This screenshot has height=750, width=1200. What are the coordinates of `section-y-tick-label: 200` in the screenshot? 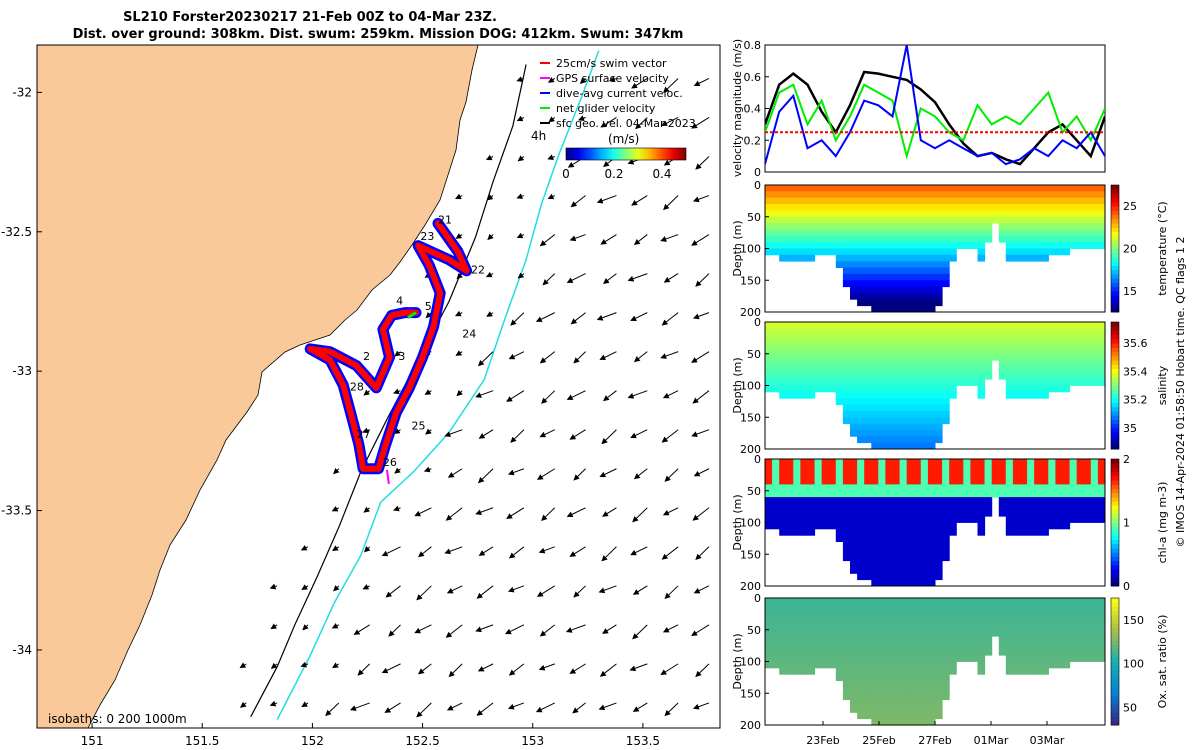 It's located at (750, 725).